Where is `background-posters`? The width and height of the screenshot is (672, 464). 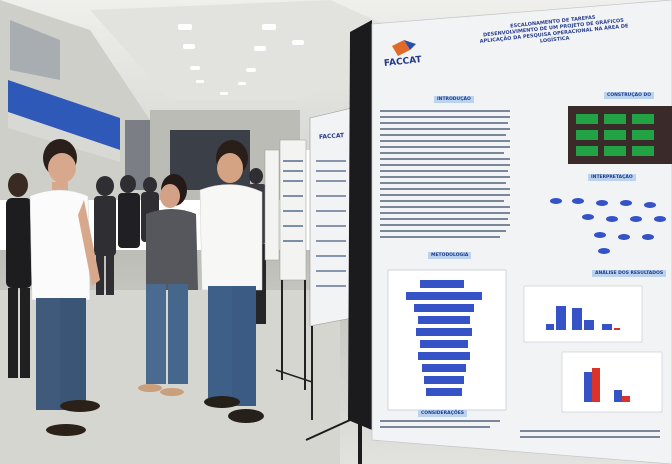 background-posters is located at coordinates (308, 263).